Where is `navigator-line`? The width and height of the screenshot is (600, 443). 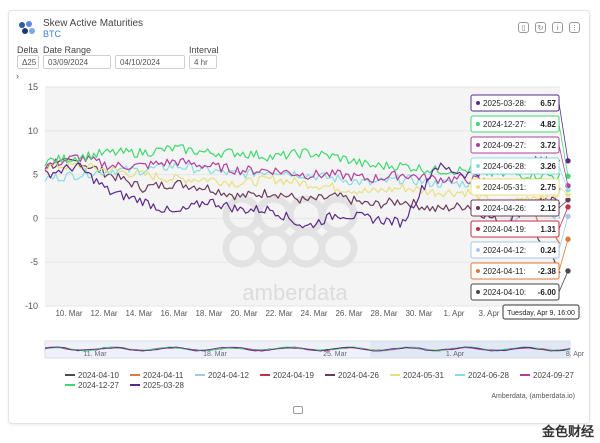
navigator-line is located at coordinates (307, 349).